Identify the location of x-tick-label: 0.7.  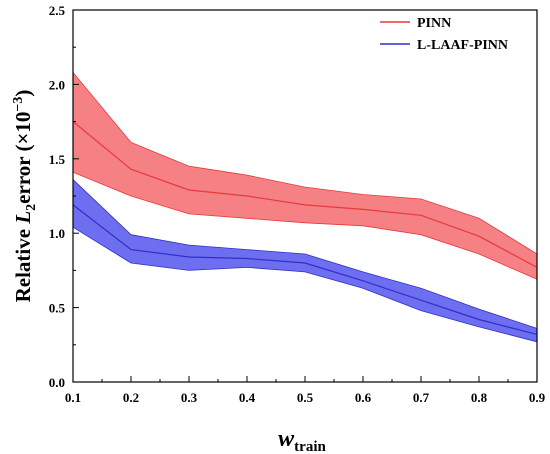
(421, 397).